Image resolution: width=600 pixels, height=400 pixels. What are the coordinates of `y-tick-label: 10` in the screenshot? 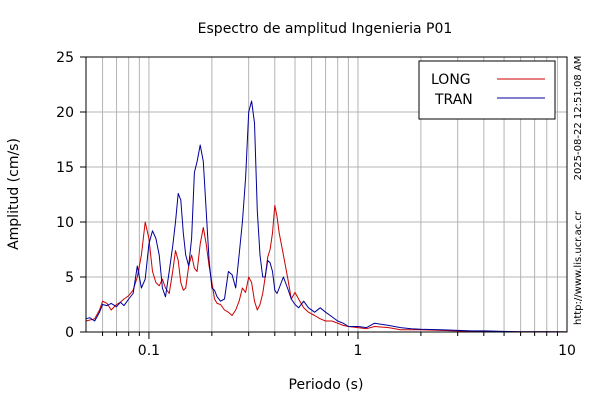 It's located at (65, 223).